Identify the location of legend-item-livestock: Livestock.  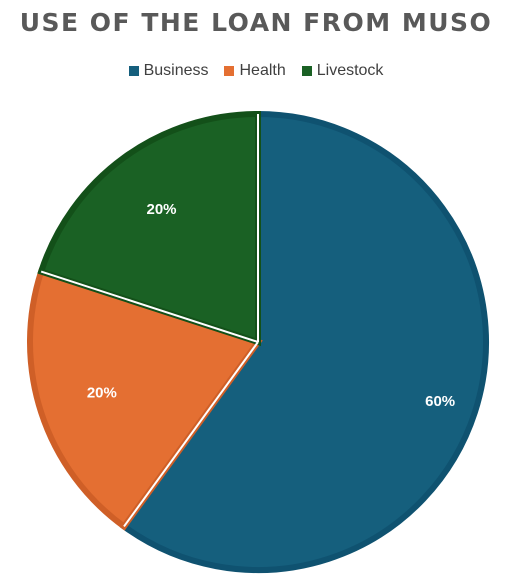
(342, 71).